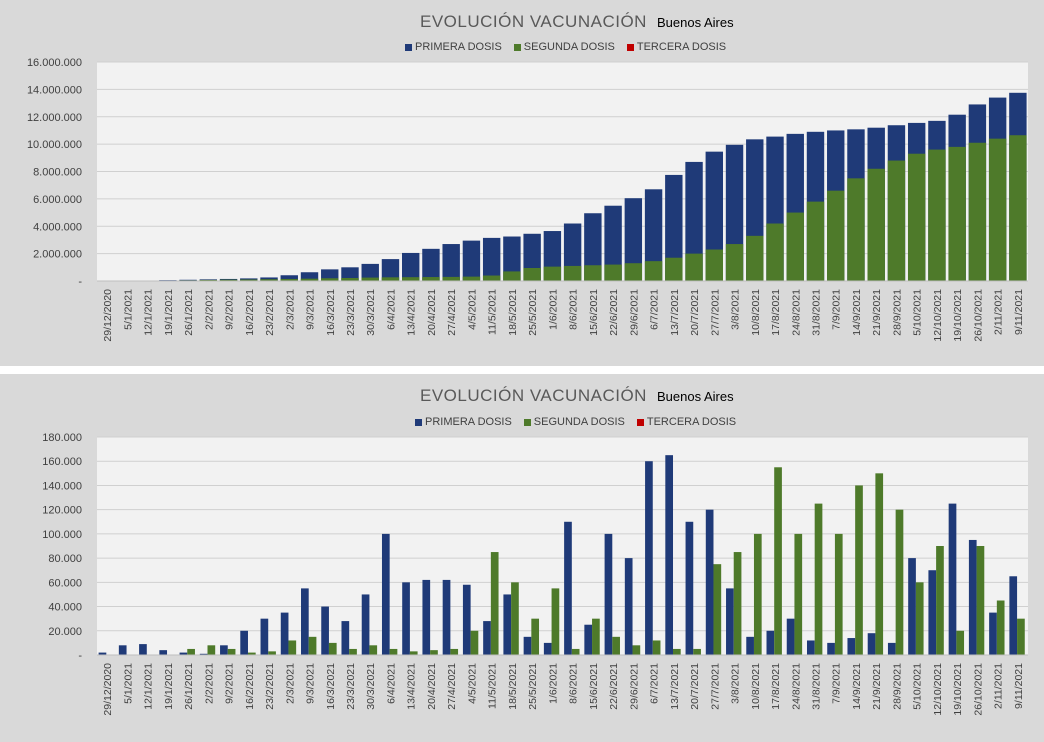 The width and height of the screenshot is (1044, 742). What do you see at coordinates (408, 47) in the screenshot?
I see `legend-swatch-primera` at bounding box center [408, 47].